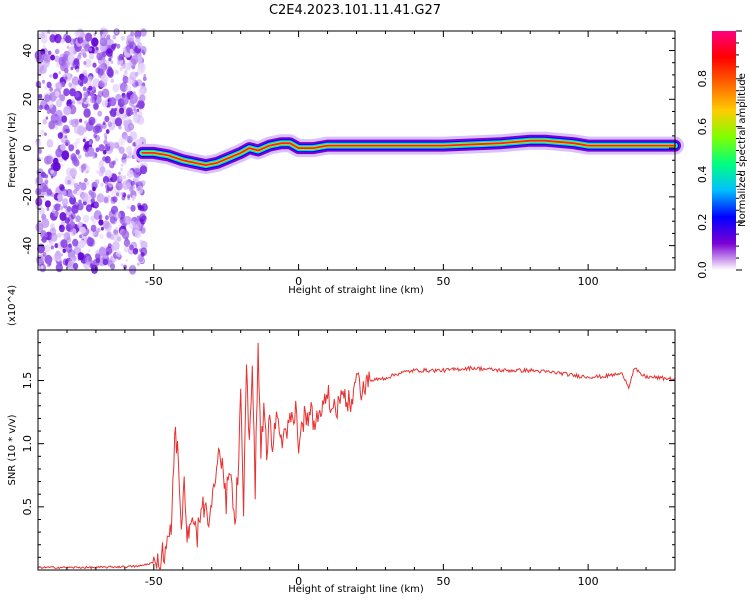 The image size is (750, 600). What do you see at coordinates (356, 589) in the screenshot?
I see `snr-x-label: Height of straight line (km)` at bounding box center [356, 589].